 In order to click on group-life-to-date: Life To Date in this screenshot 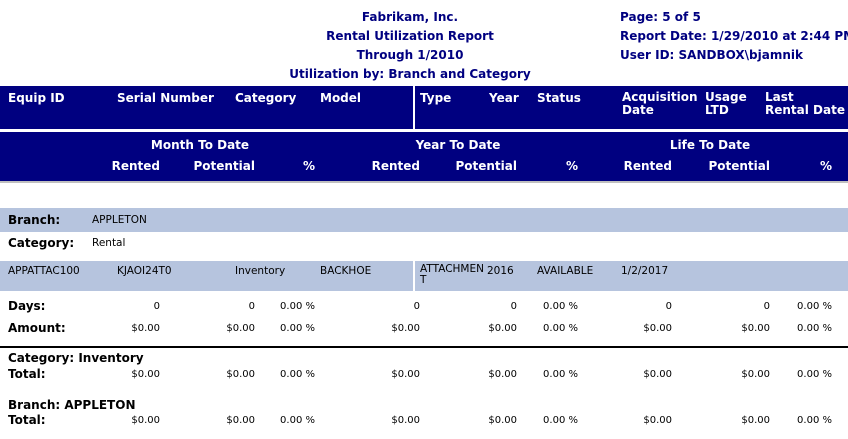, I will do `click(710, 145)`.